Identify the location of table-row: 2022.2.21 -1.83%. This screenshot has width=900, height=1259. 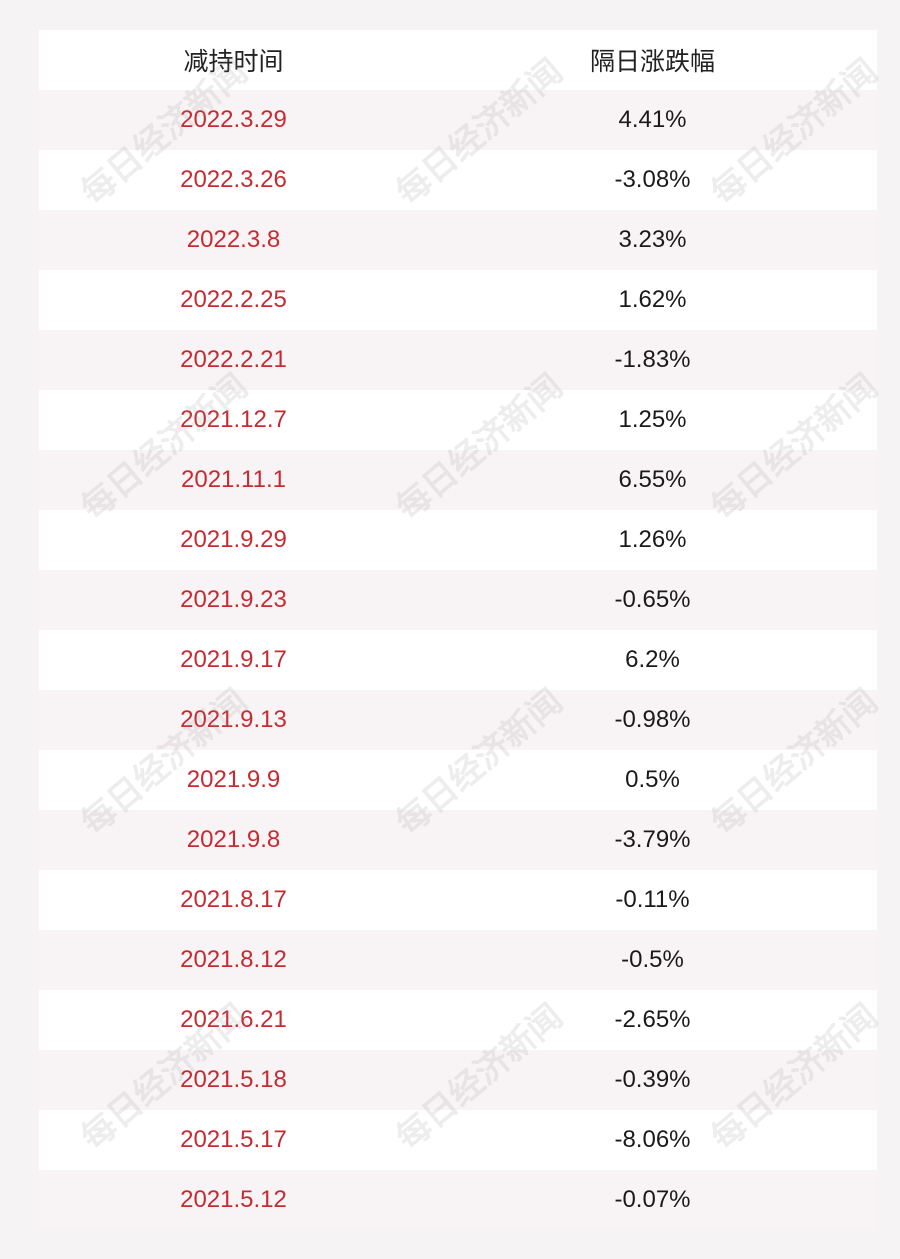
(458, 360).